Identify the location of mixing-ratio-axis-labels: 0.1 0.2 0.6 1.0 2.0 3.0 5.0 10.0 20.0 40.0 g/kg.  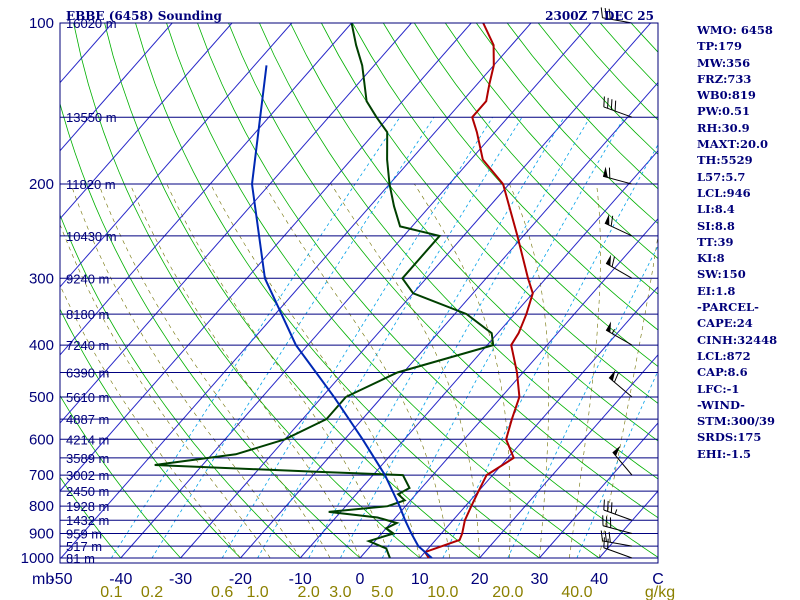
(387, 592).